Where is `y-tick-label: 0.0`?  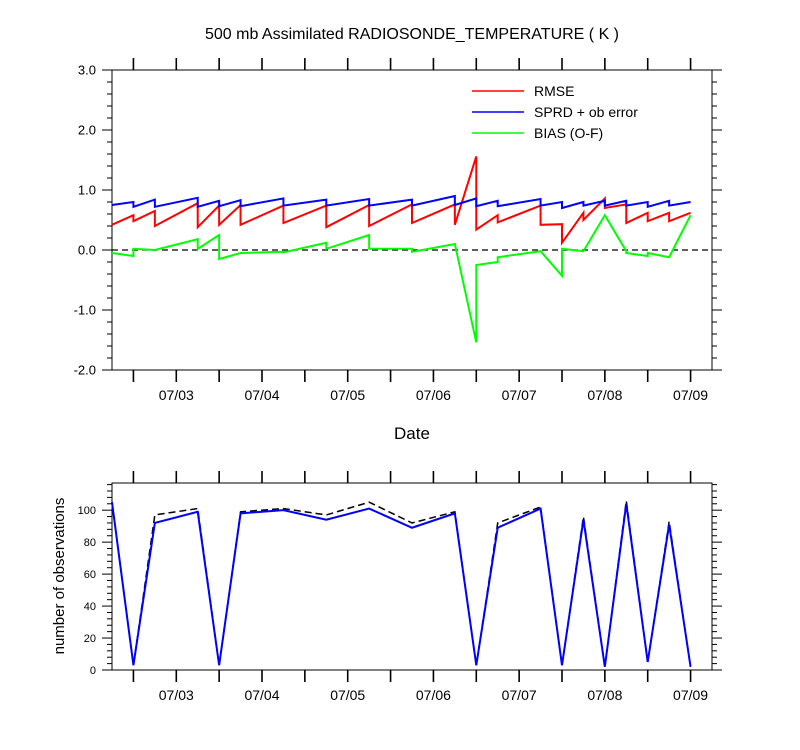
y-tick-label: 0.0 is located at coordinates (87, 250).